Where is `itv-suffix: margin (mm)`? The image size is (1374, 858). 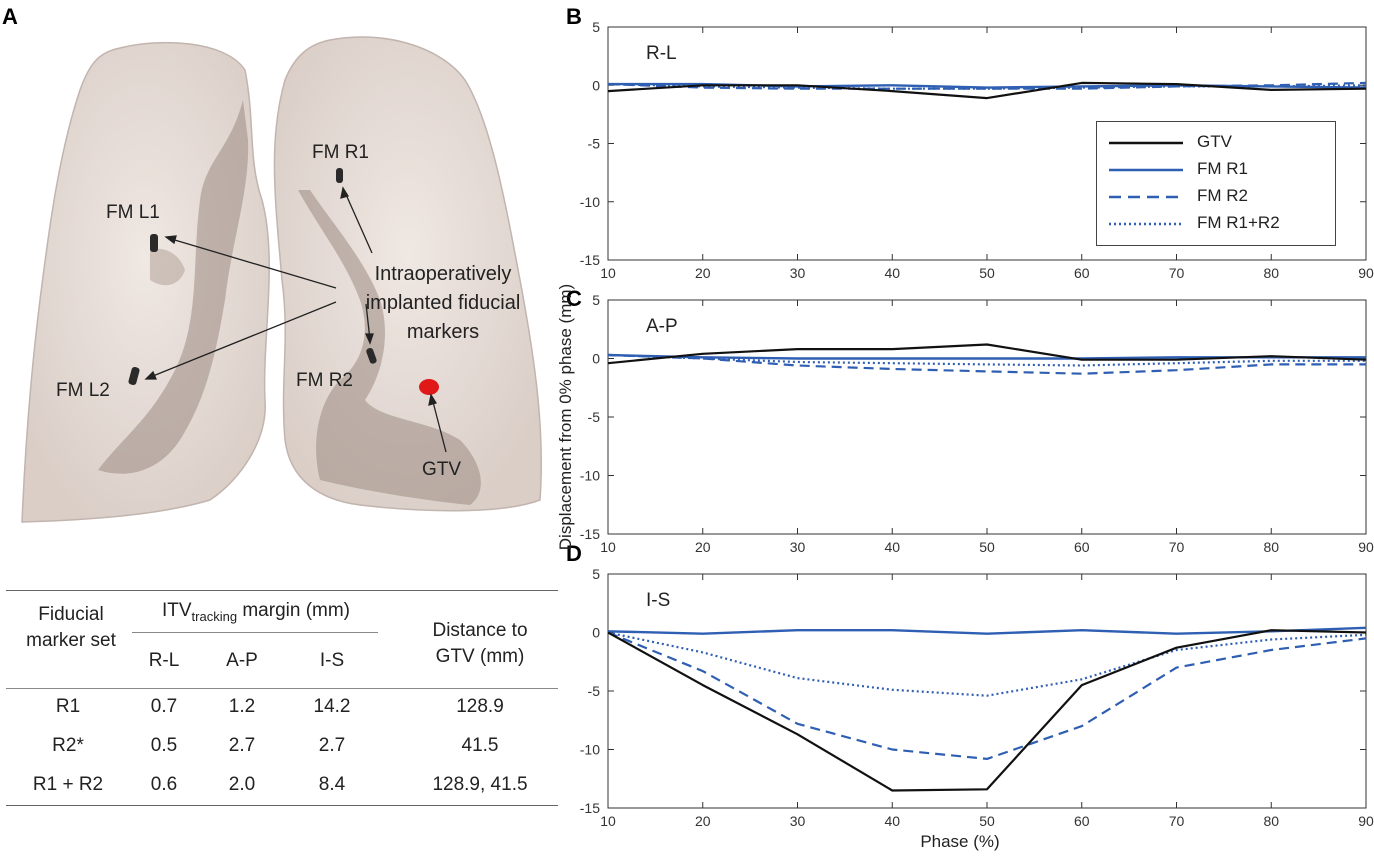 itv-suffix: margin (mm) is located at coordinates (294, 610).